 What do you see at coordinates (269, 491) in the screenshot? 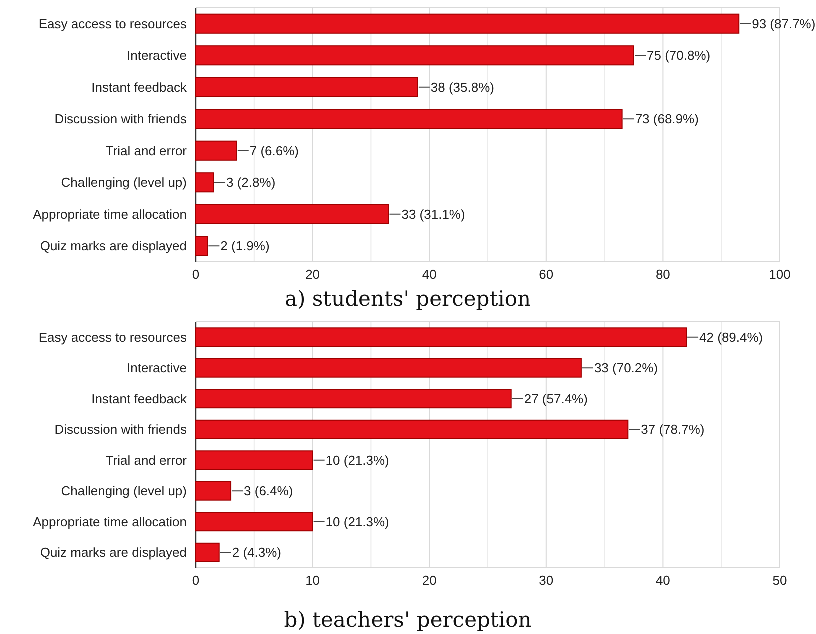
I see `data-label: 3 (6.4%)` at bounding box center [269, 491].